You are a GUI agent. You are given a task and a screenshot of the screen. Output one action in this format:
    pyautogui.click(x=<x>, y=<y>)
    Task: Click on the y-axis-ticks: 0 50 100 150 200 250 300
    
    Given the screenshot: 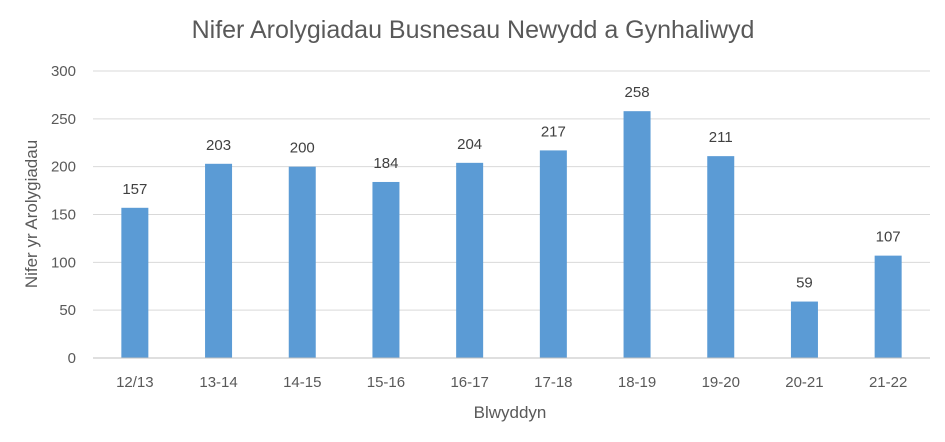 What is the action you would take?
    pyautogui.click(x=63, y=215)
    